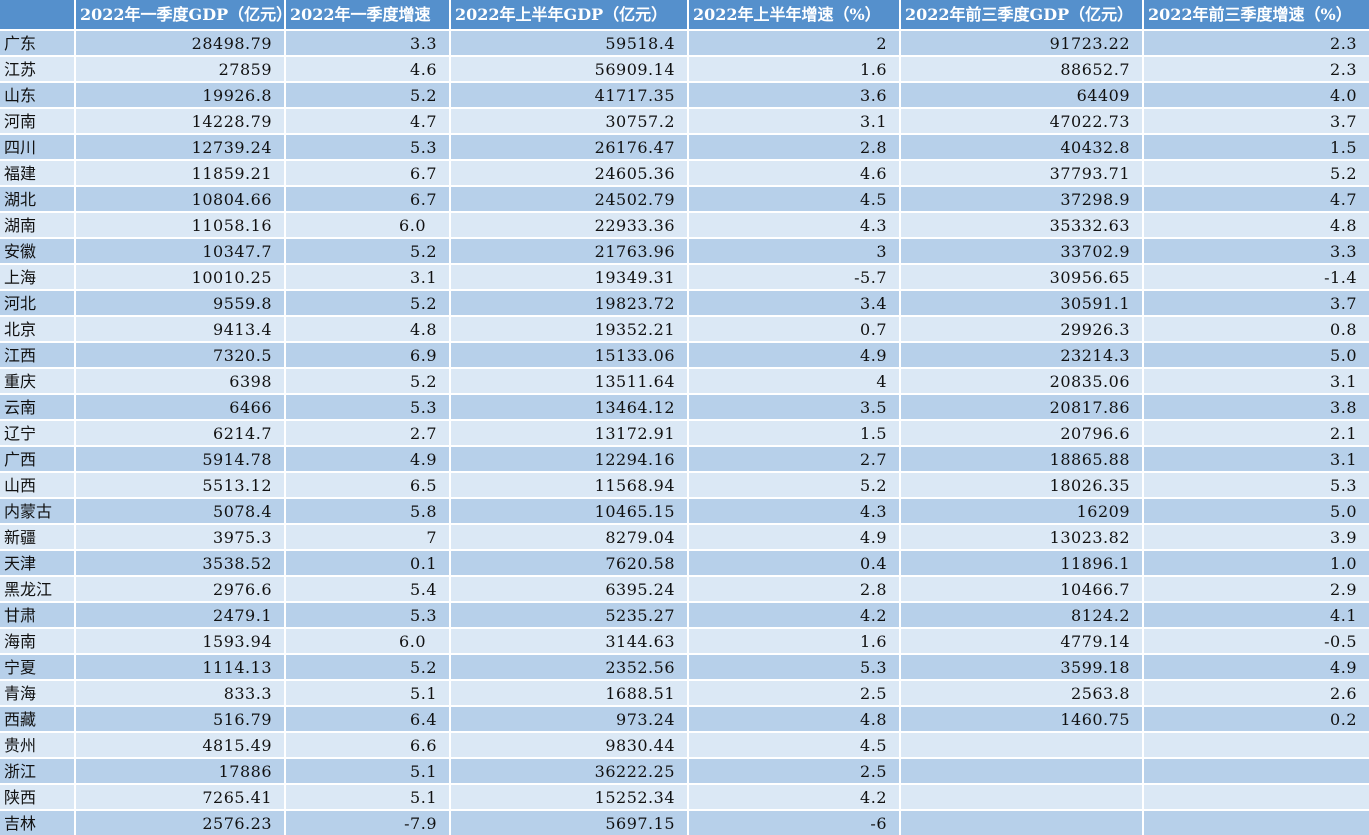  What do you see at coordinates (569, 303) in the screenshot?
I see `table-cell: 19823.72` at bounding box center [569, 303].